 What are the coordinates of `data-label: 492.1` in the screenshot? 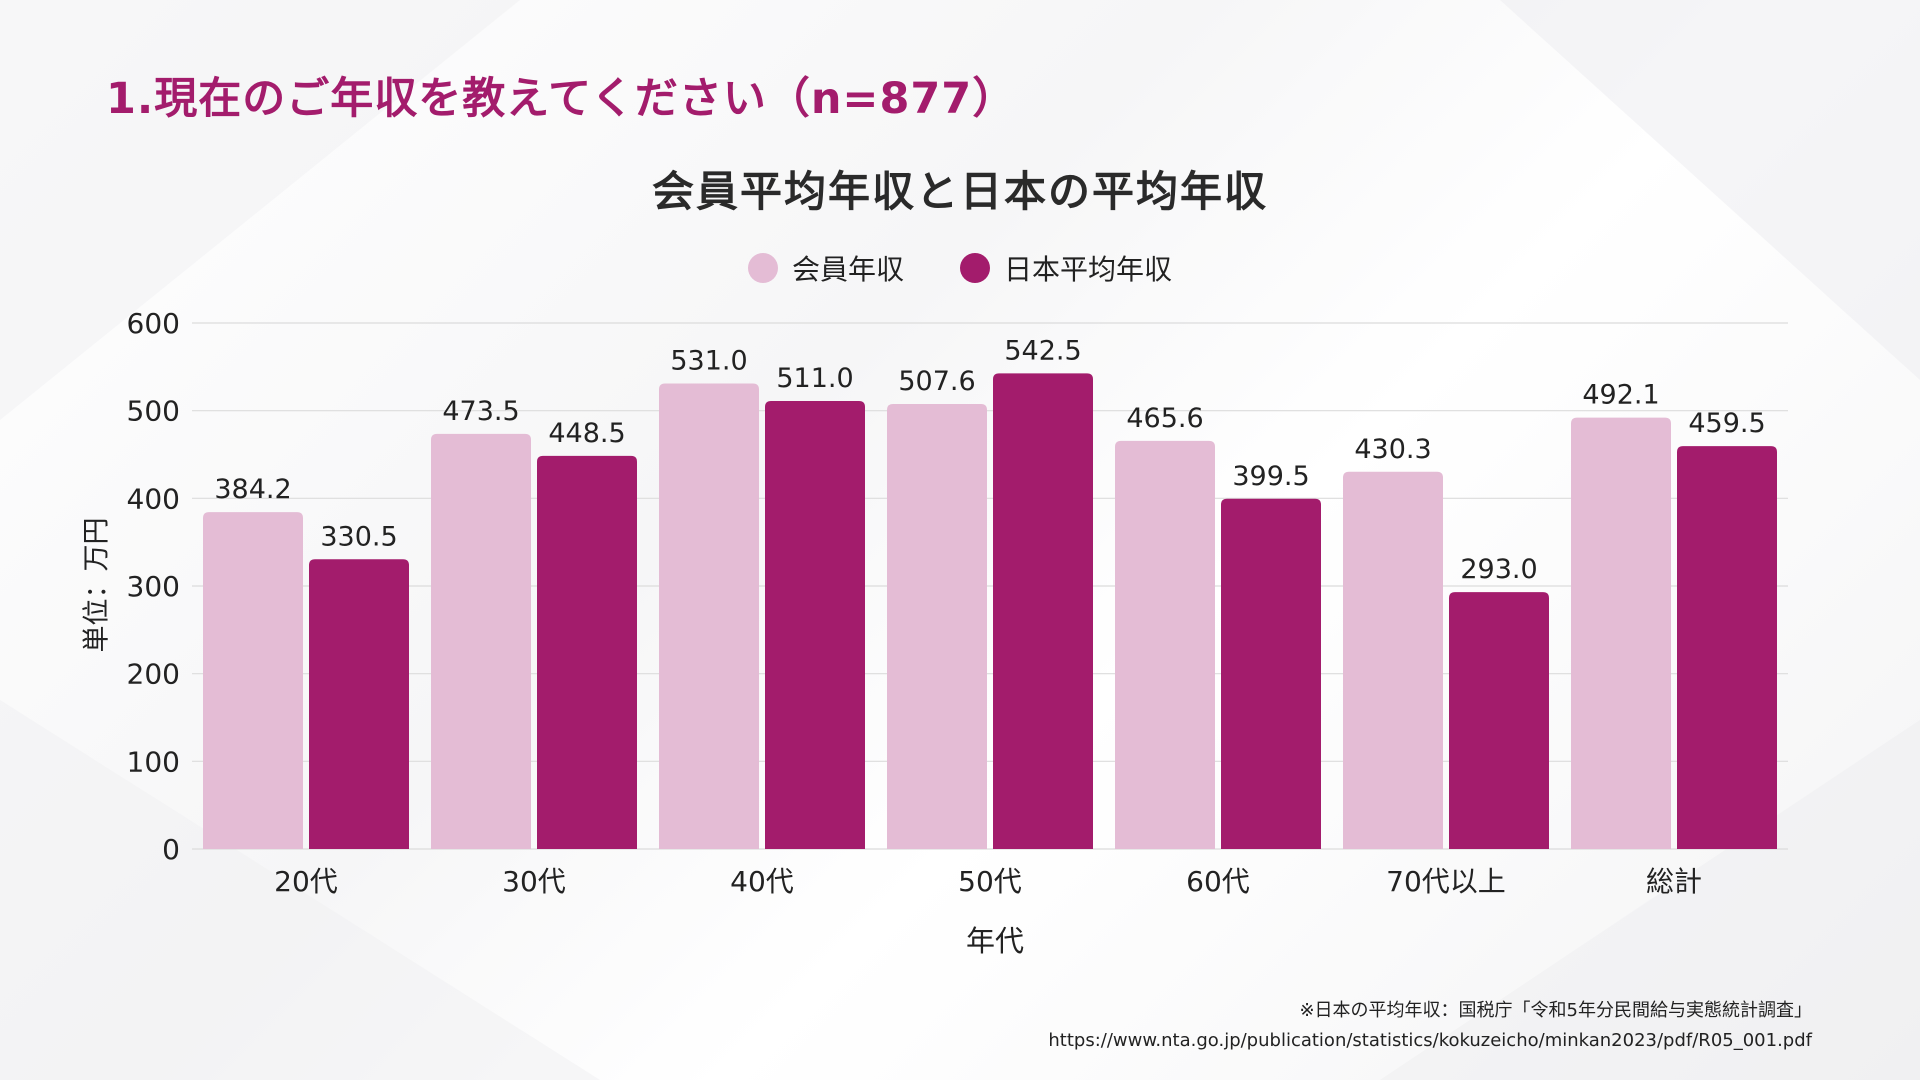 It's located at (1620, 395).